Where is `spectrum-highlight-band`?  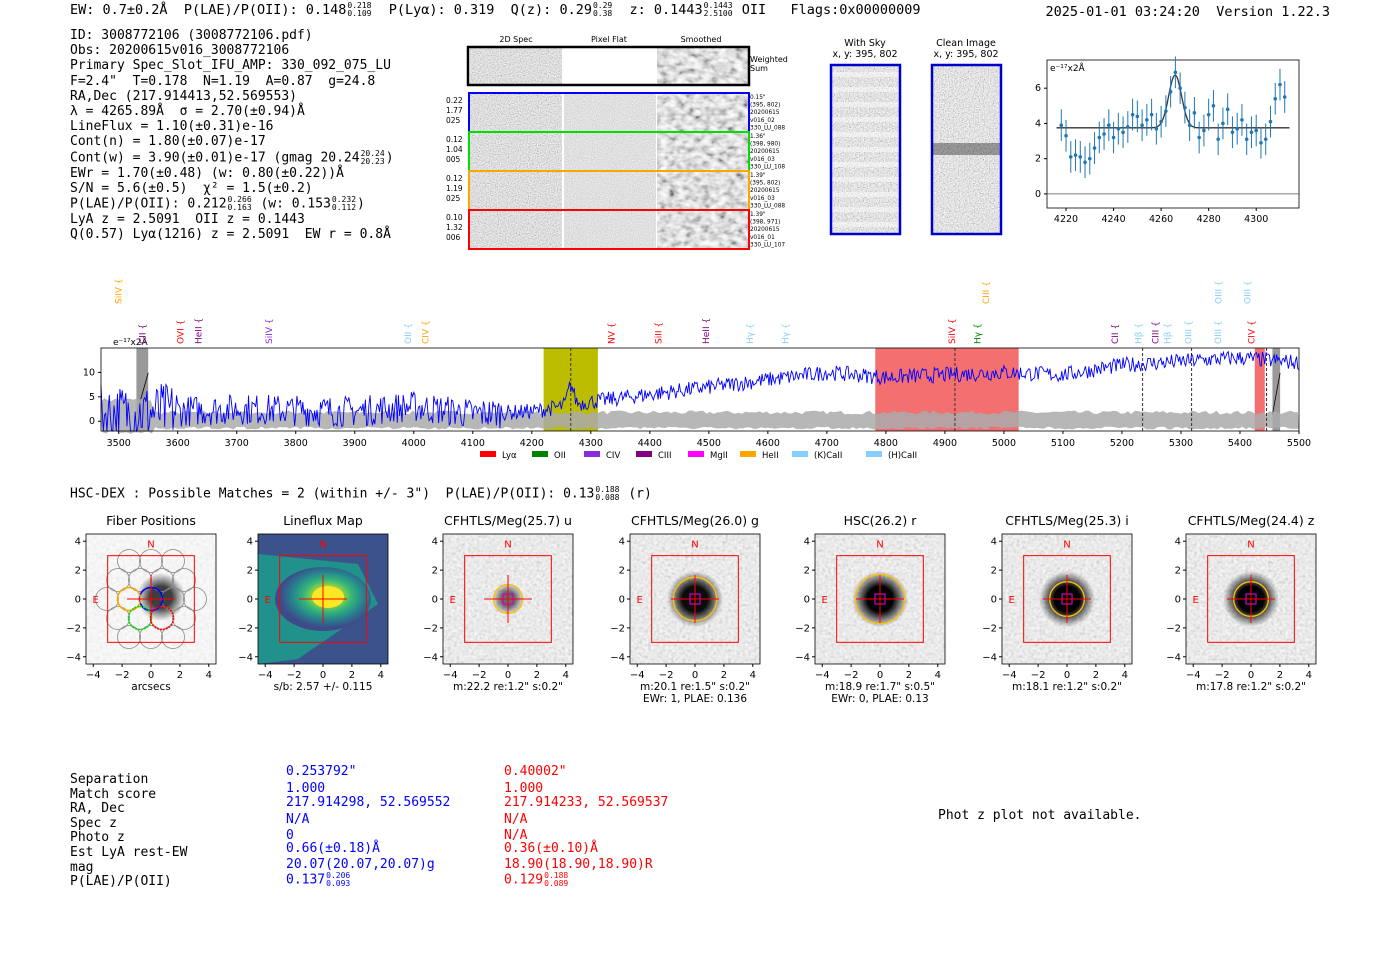 spectrum-highlight-band is located at coordinates (1259, 389).